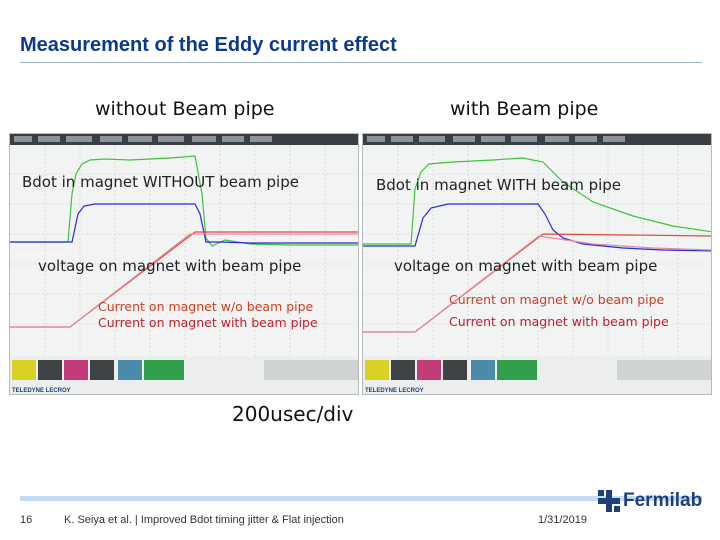 Image resolution: width=720 pixels, height=540 pixels. I want to click on current-label-with-left: Current on magnet with beam pipe, so click(208, 322).